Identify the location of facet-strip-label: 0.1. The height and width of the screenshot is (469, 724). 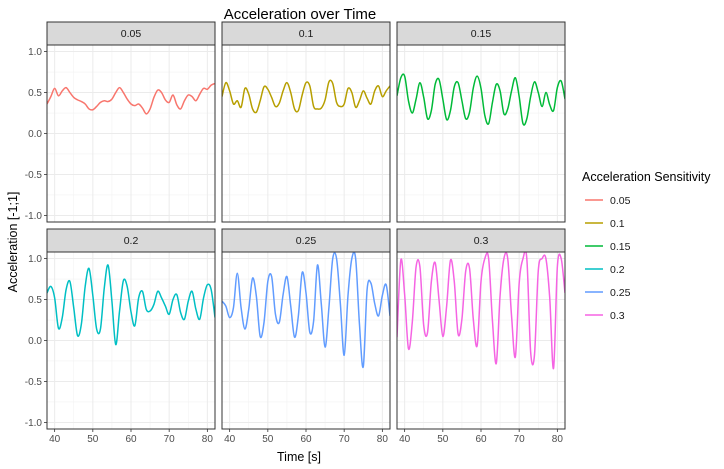
(306, 34).